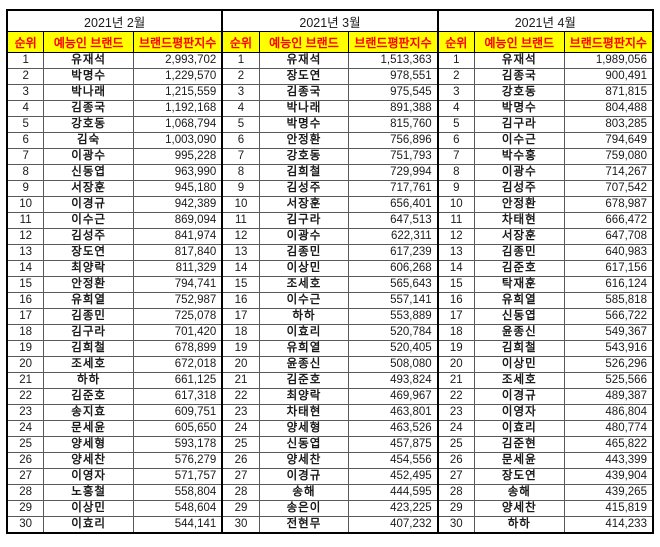 This screenshot has height=547, width=660. I want to click on index-value-cell: 717,761, so click(393, 188).